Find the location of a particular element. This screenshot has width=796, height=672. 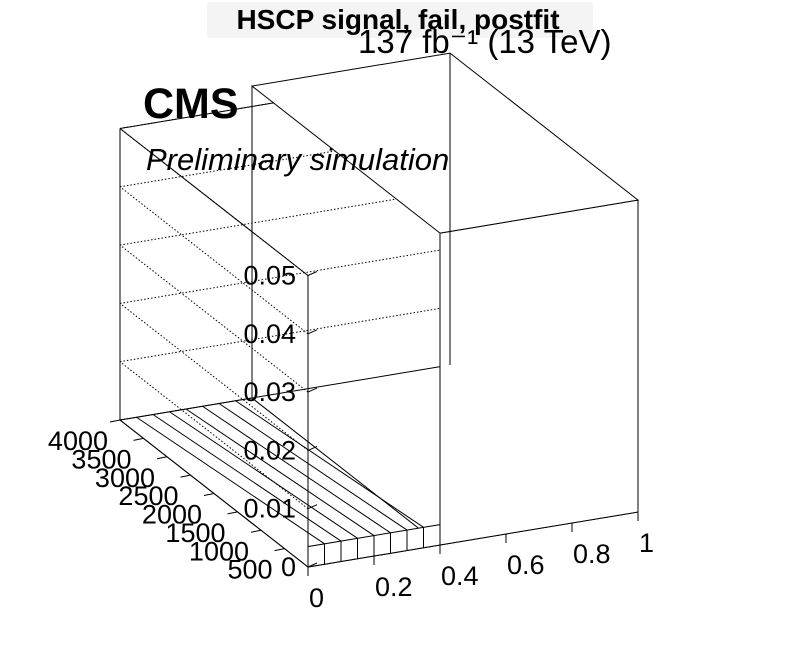

lumi-label: 137 fb⁻¹ (13 TeV) is located at coordinates (485, 41).